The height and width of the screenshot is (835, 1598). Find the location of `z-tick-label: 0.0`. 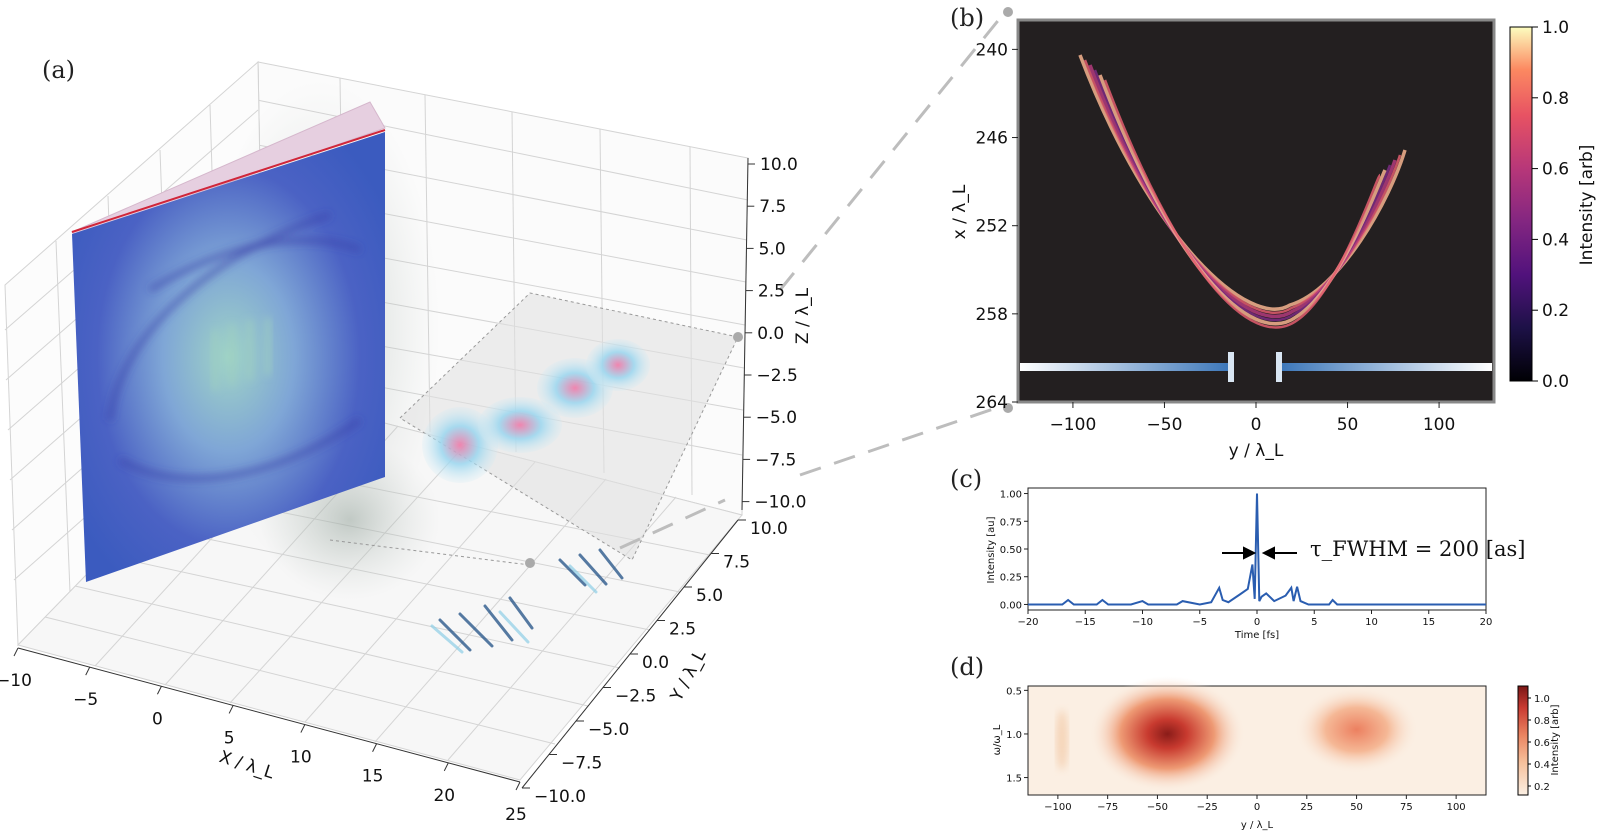

z-tick-label: 0.0 is located at coordinates (770, 334).